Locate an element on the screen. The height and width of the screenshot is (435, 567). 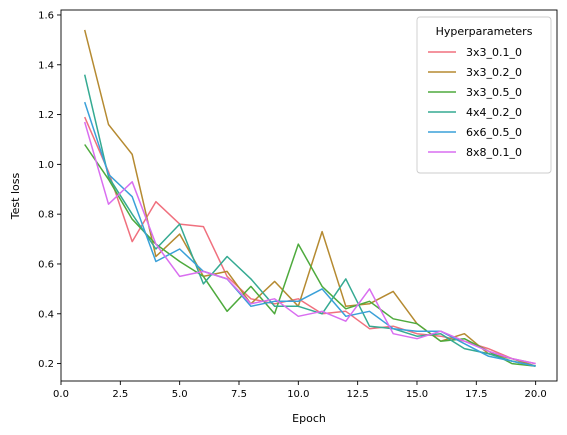
x-tick-label: 5.0 is located at coordinates (180, 394).